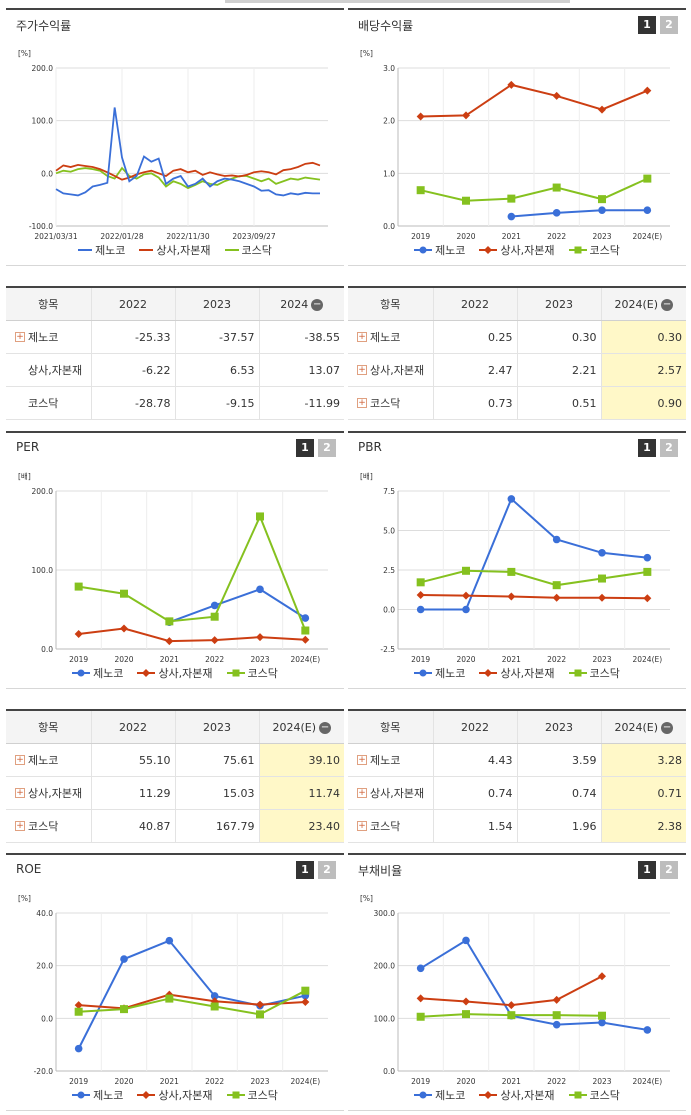  What do you see at coordinates (601, 659) in the screenshot?
I see `x-tick-label: 2023` at bounding box center [601, 659].